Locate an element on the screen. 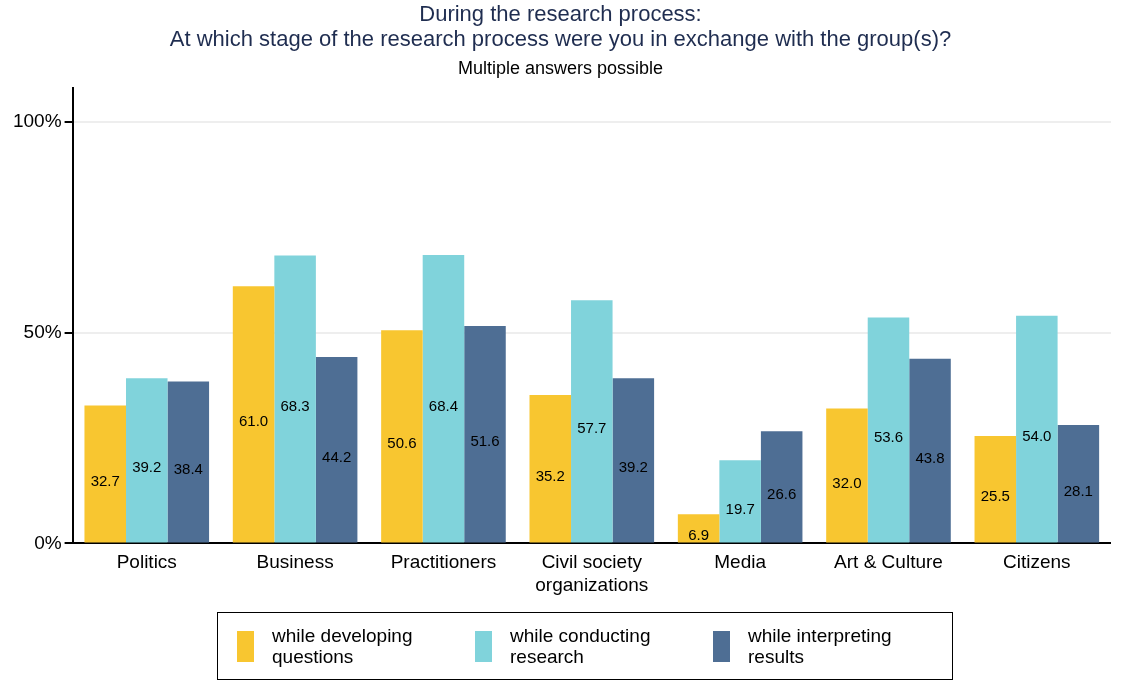 The width and height of the screenshot is (1121, 680). x-tick-label: Practitioners is located at coordinates (443, 562).